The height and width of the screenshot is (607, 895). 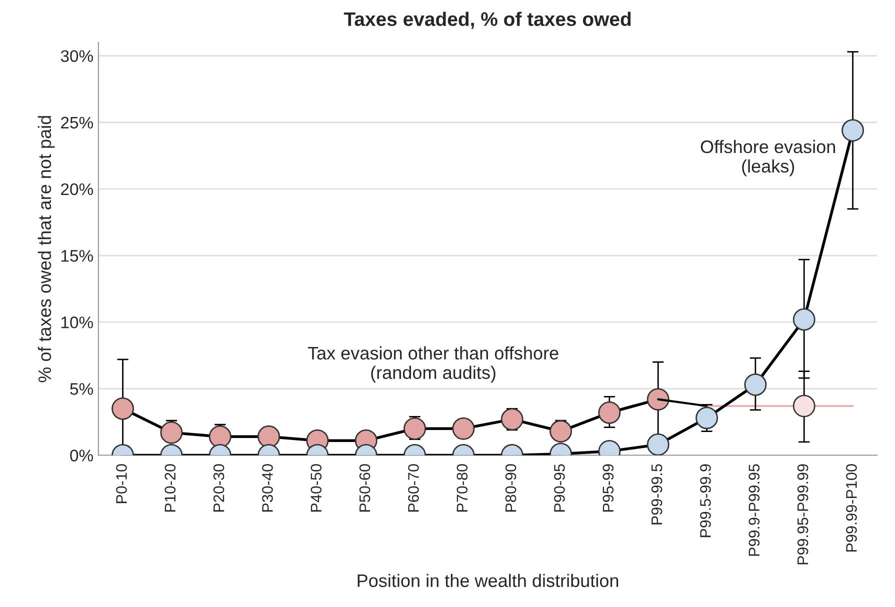 I want to click on x-tick-label: P40-50, so click(x=316, y=488).